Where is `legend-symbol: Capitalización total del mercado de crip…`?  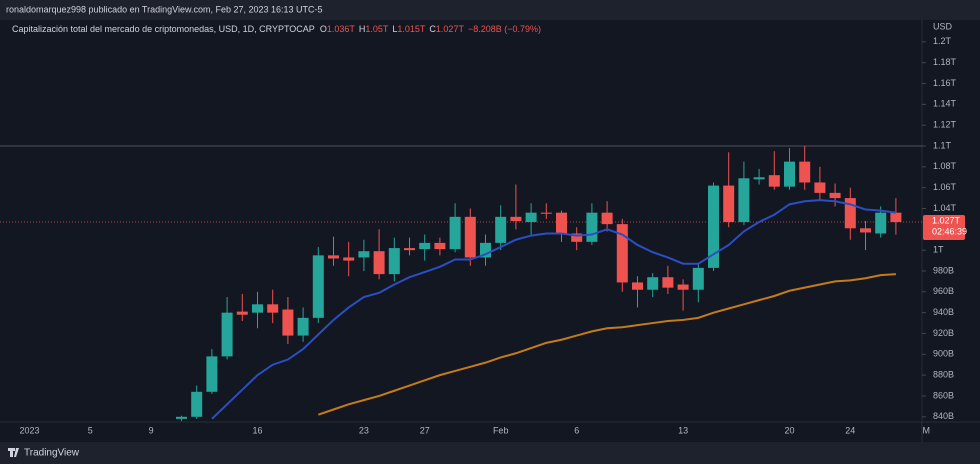
legend-symbol: Capitalización total del mercado de crip… is located at coordinates (163, 29).